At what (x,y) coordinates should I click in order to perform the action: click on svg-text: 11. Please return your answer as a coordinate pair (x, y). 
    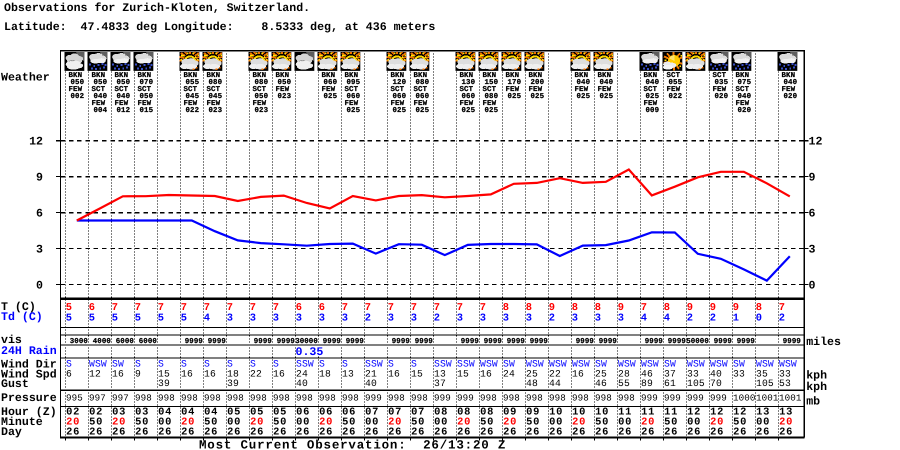
    Looking at the image, I should click on (625, 412).